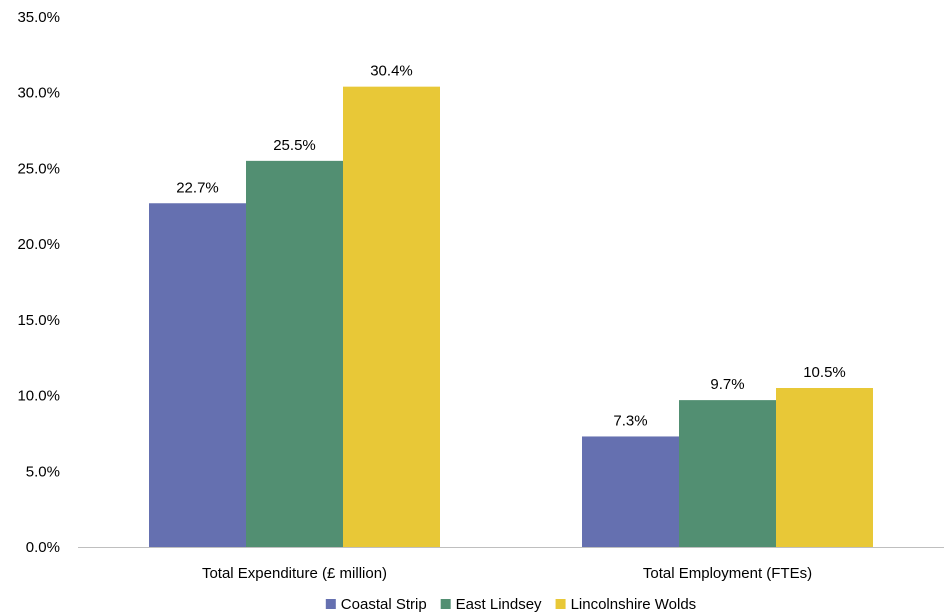 Image resolution: width=944 pixels, height=616 pixels. What do you see at coordinates (38, 396) in the screenshot?
I see `y-tick-label: 10.0%` at bounding box center [38, 396].